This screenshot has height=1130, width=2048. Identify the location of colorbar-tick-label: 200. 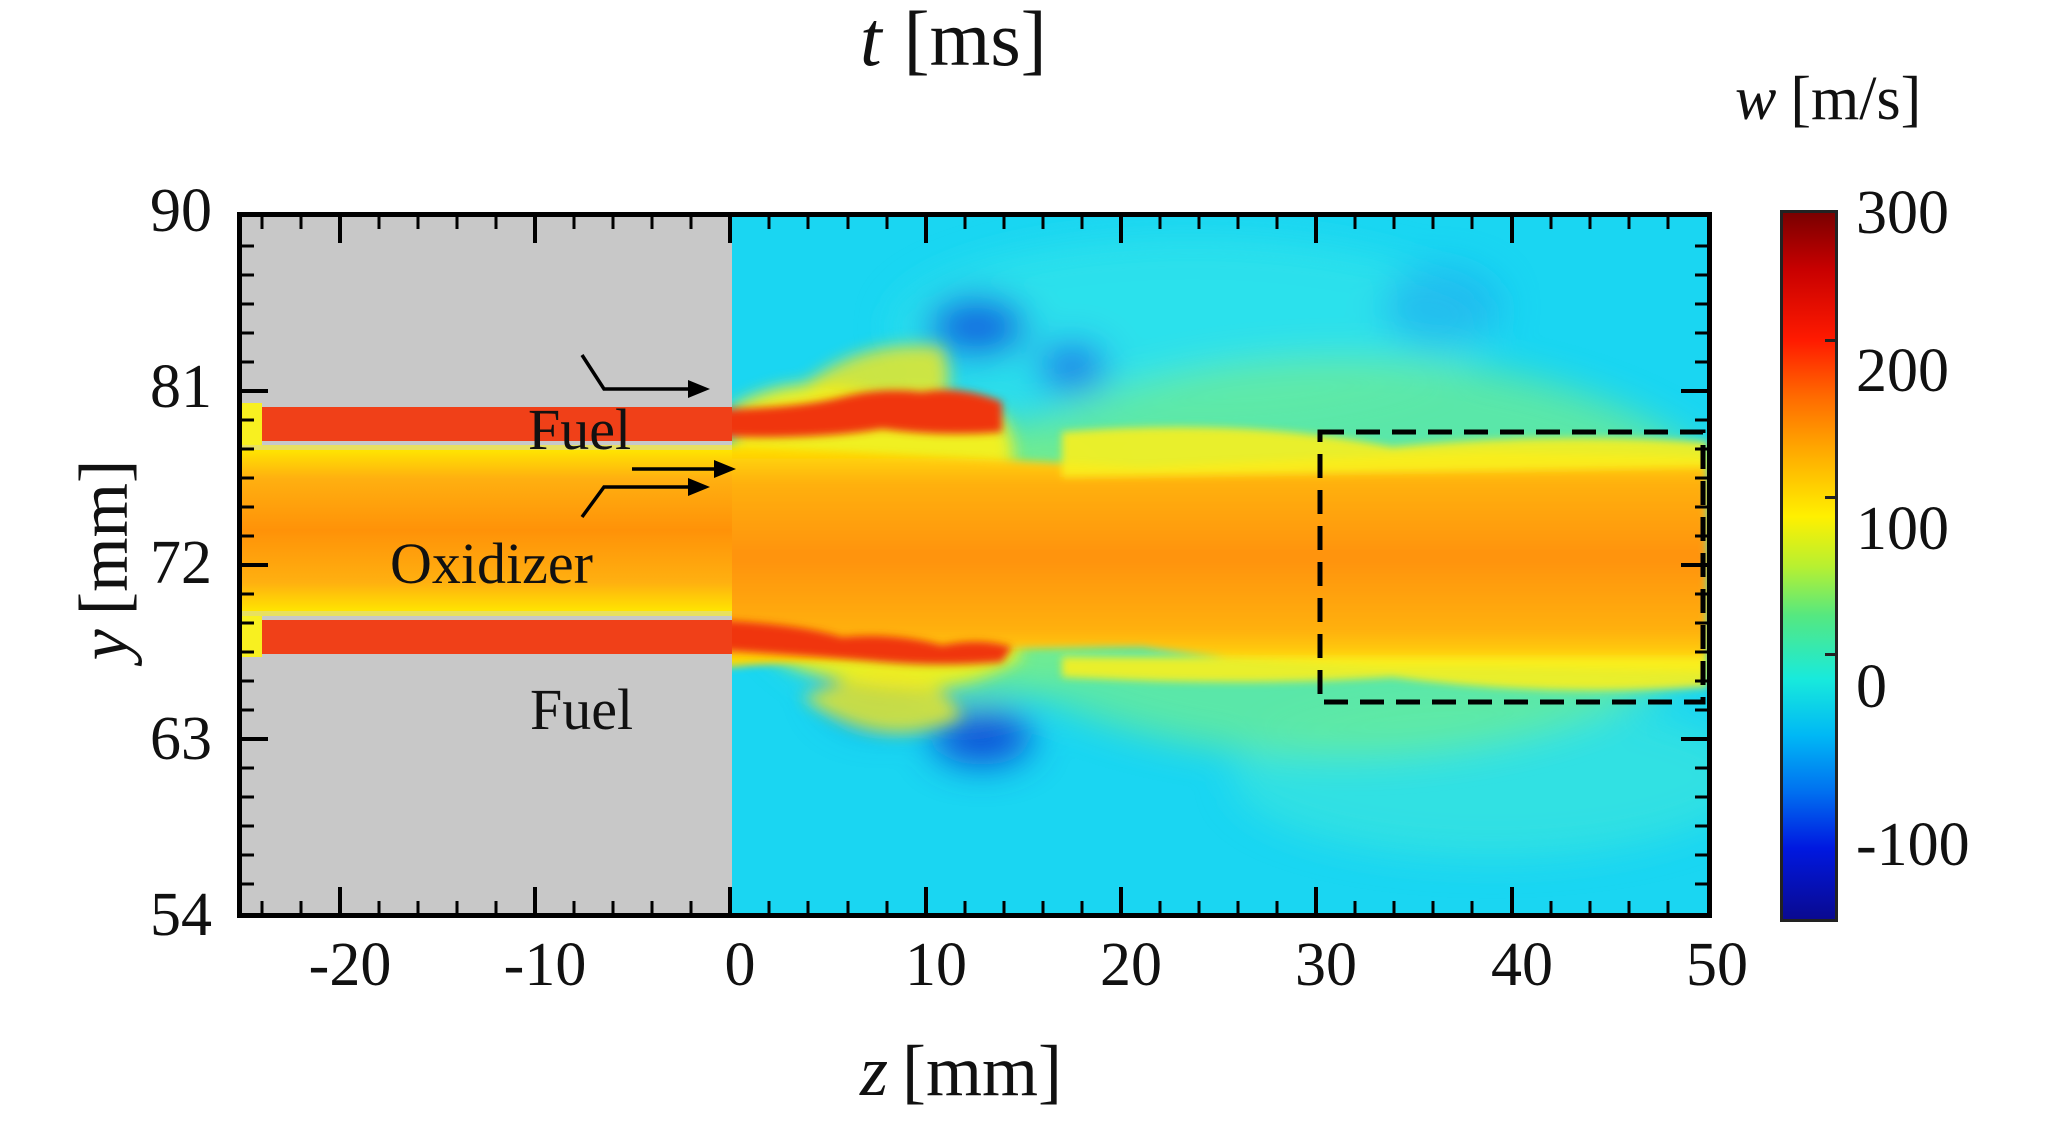
(1902, 371).